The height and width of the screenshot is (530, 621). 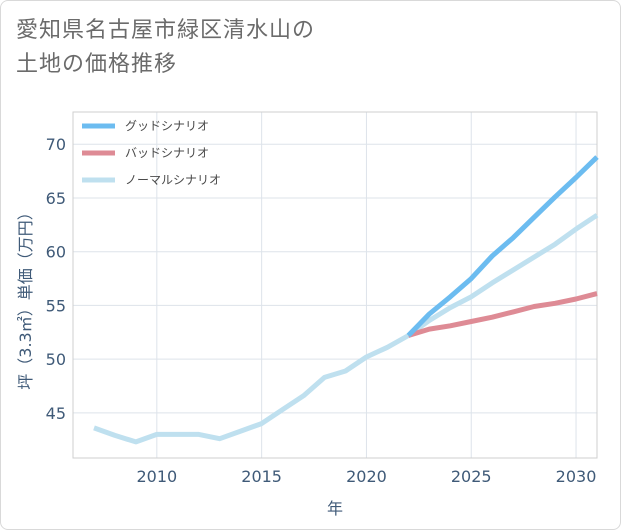 What do you see at coordinates (165, 48) in the screenshot?
I see `chart-title: 愛知県名古屋市緑区清水山の 土地の価格推移` at bounding box center [165, 48].